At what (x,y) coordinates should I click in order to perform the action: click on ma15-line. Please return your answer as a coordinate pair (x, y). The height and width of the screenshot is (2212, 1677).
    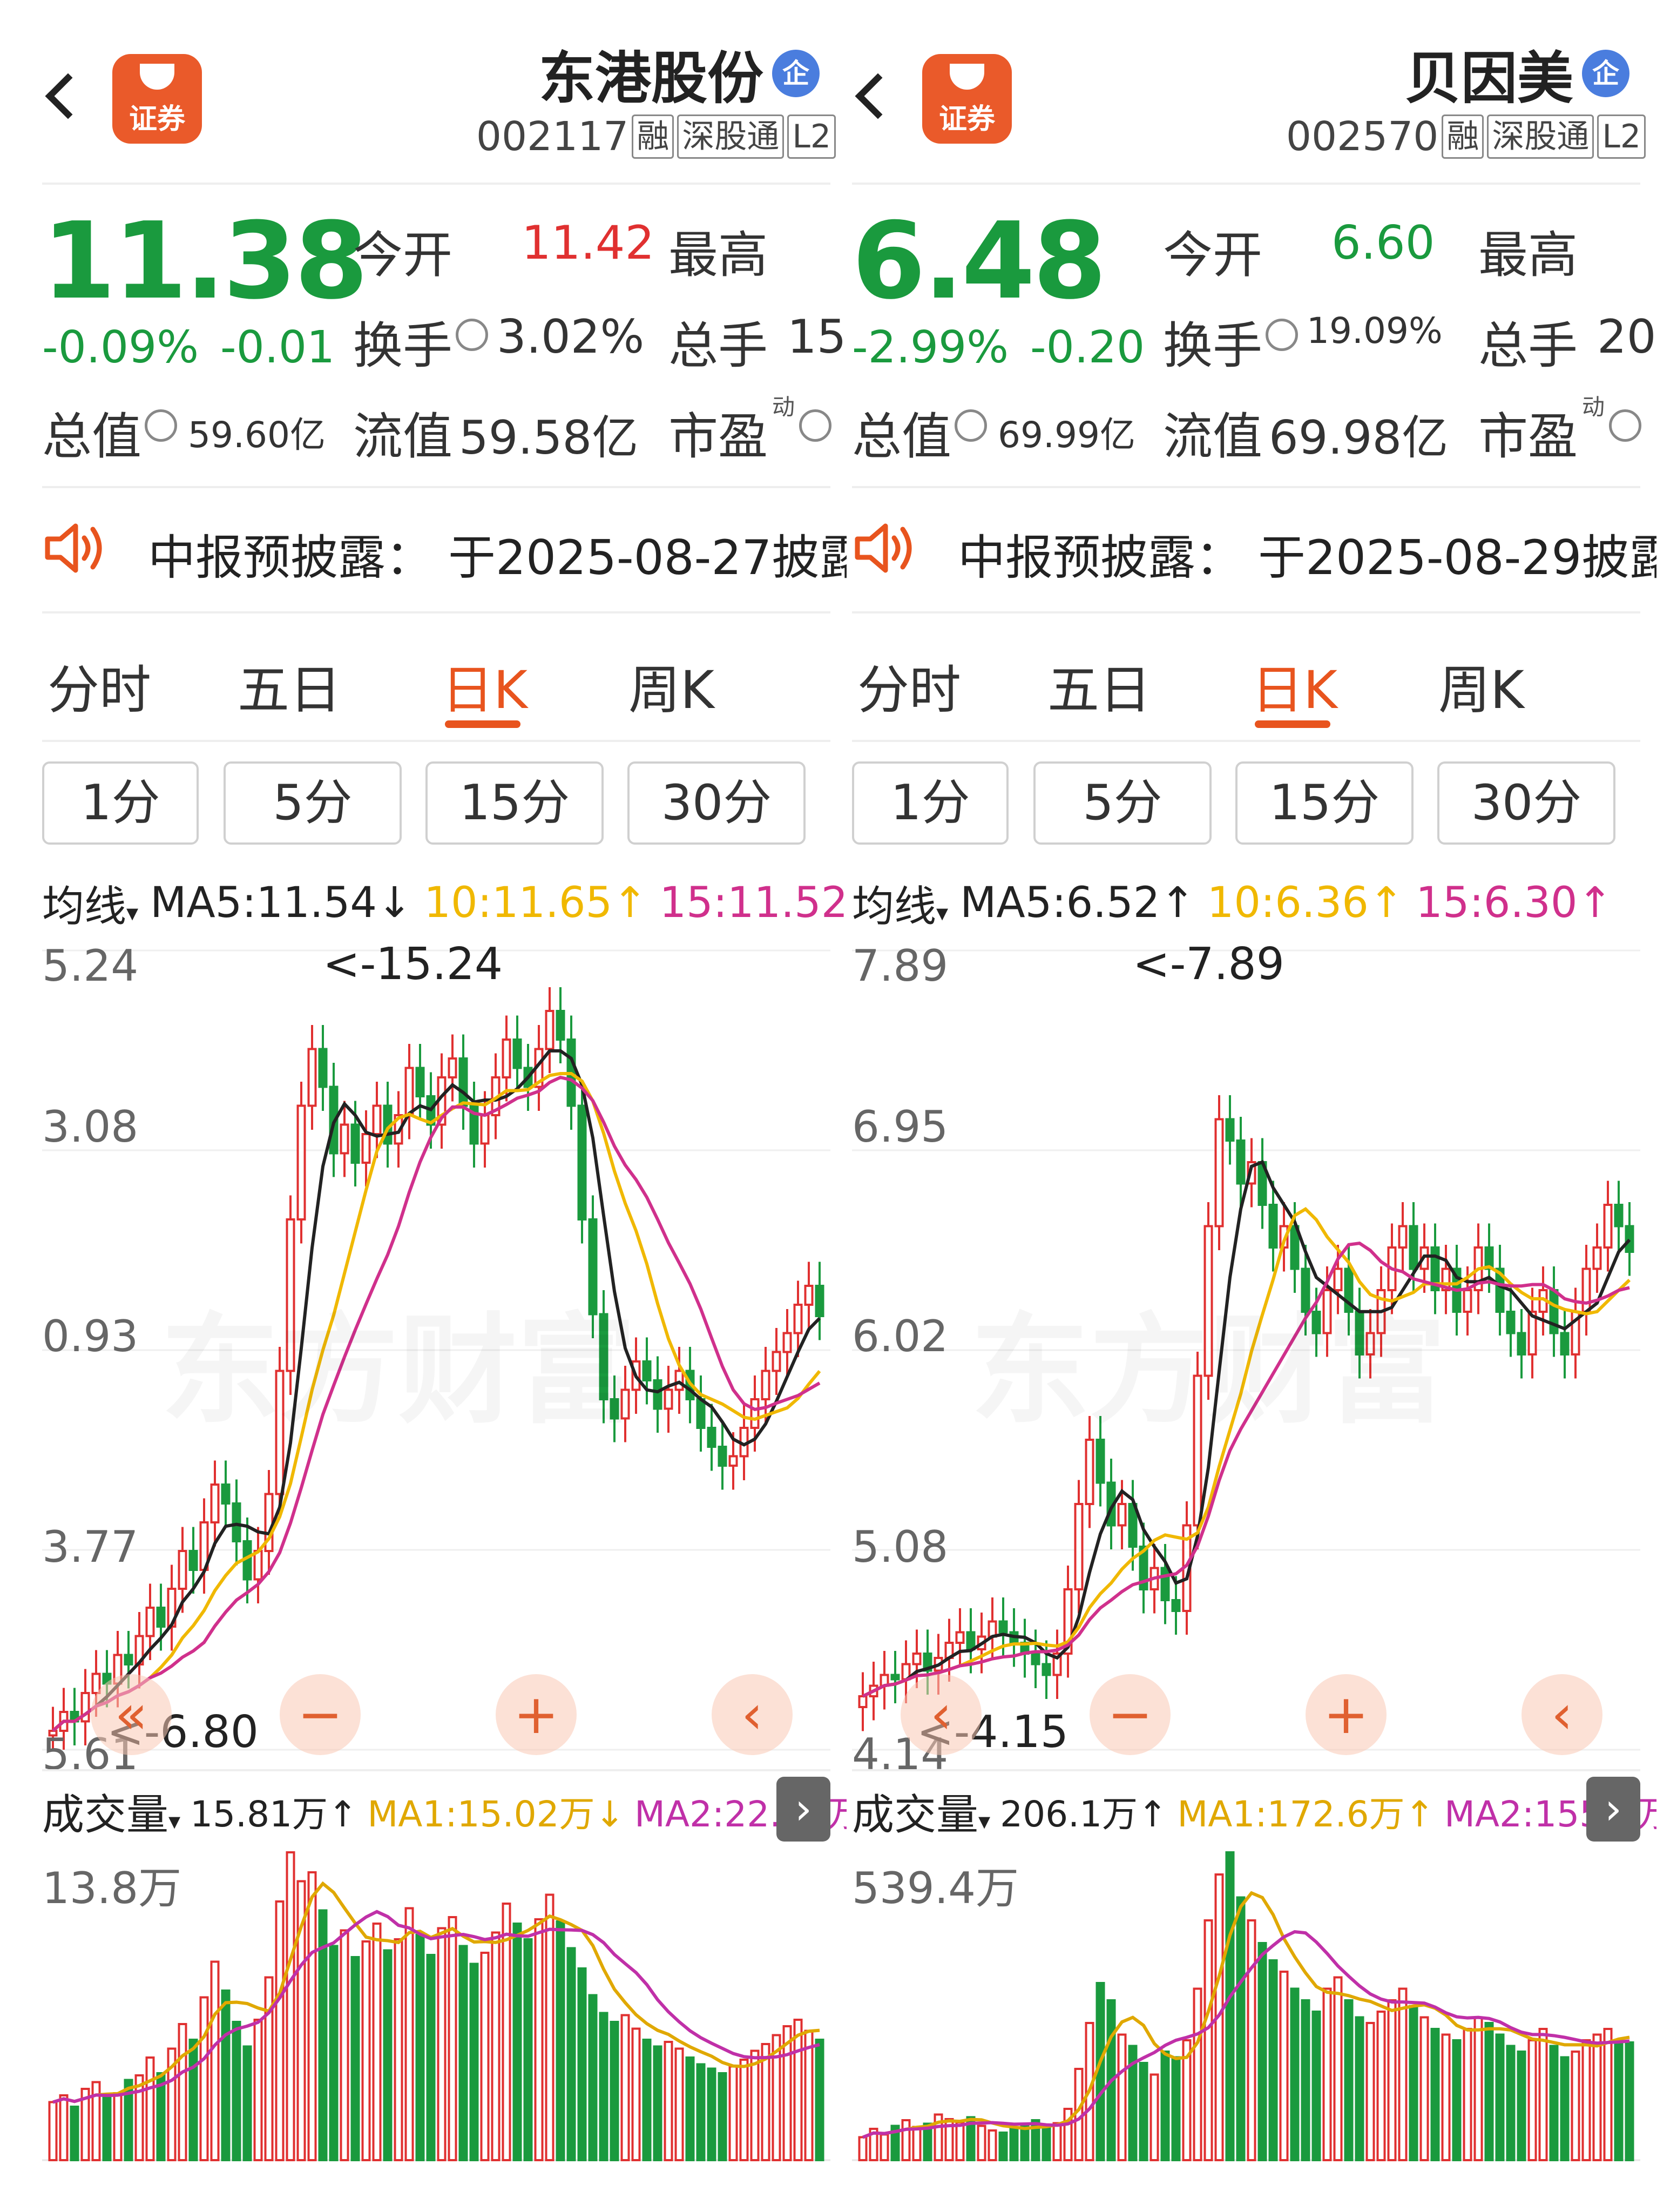
    Looking at the image, I should click on (437, 1403).